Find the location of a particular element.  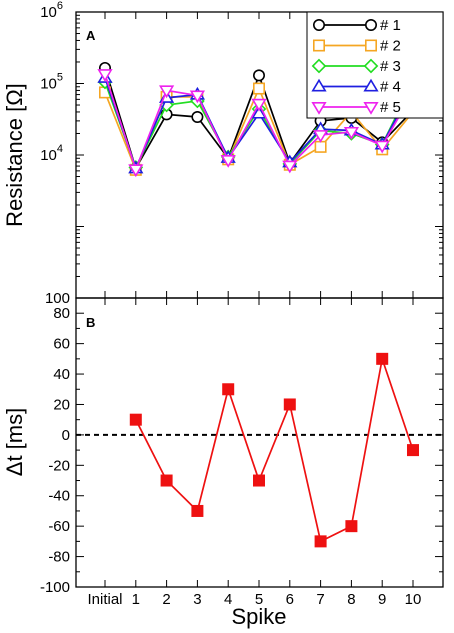

x-tick-label: 5 is located at coordinates (259, 599).